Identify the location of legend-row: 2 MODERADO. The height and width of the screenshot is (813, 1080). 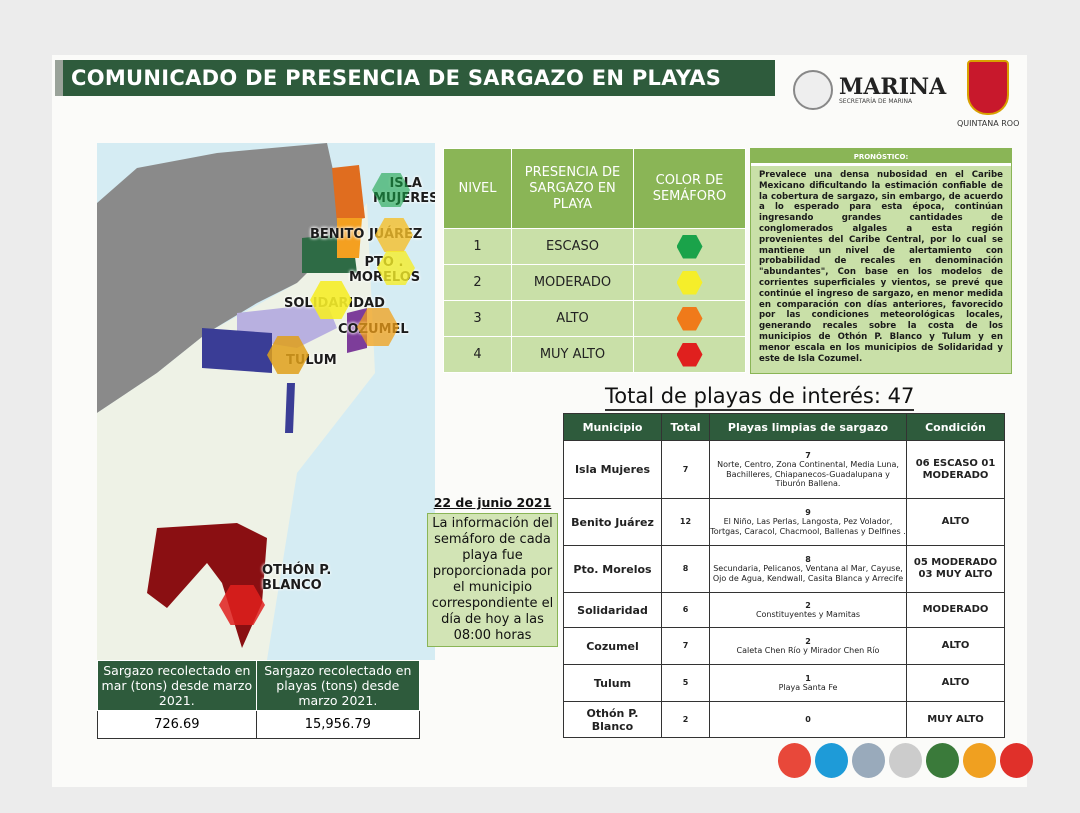
(594, 282).